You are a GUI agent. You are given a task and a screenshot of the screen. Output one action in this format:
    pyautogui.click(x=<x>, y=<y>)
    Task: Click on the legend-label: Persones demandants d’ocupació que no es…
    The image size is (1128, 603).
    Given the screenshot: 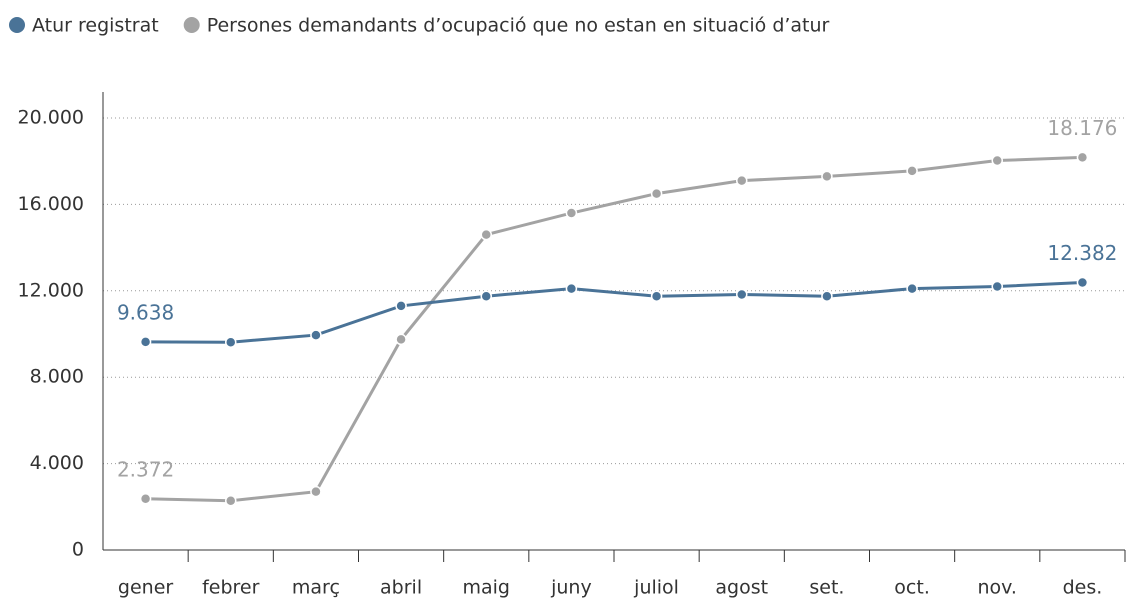 What is the action you would take?
    pyautogui.click(x=518, y=26)
    